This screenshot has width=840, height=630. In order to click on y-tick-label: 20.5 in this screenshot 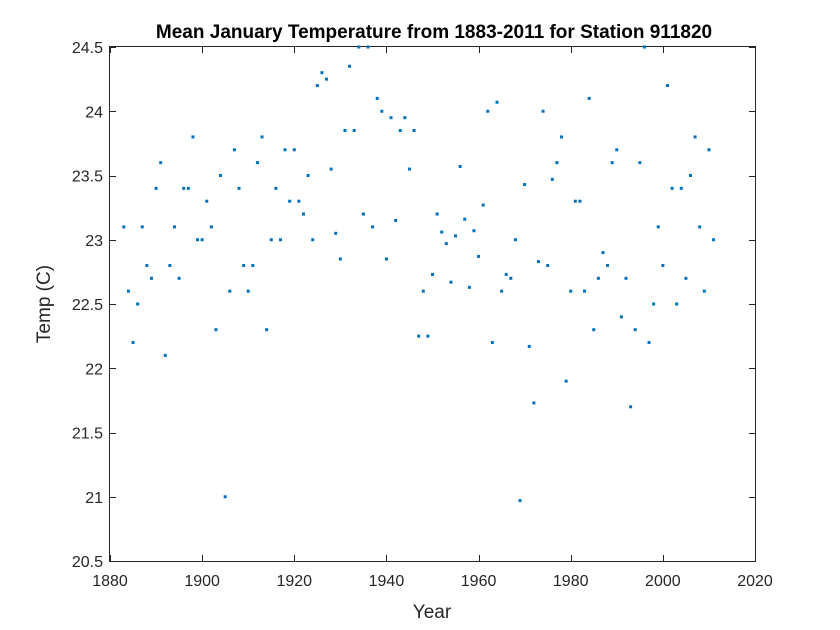, I will do `click(87, 562)`.